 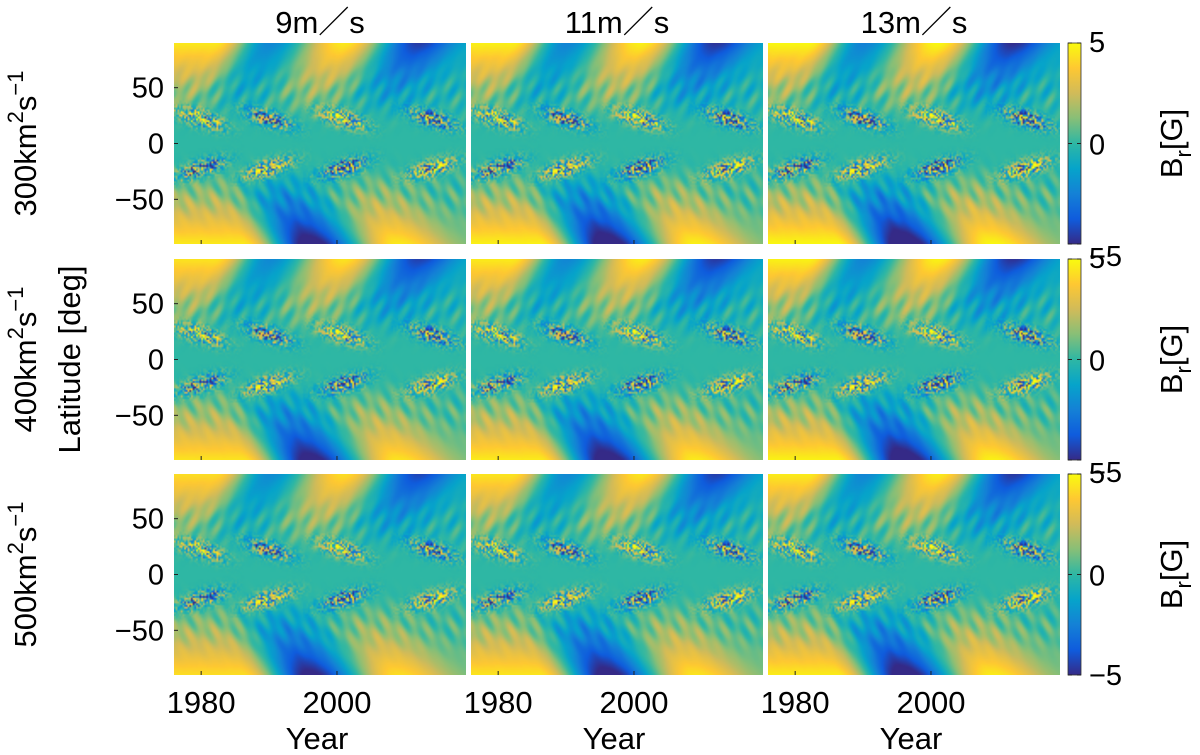 What do you see at coordinates (617, 22) in the screenshot?
I see `column-title: 11m／s` at bounding box center [617, 22].